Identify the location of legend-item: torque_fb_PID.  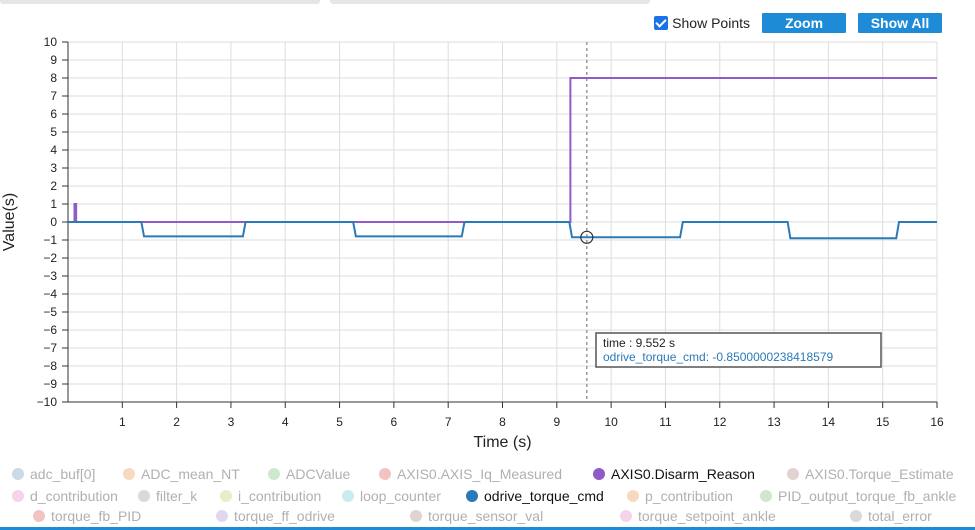
(87, 516).